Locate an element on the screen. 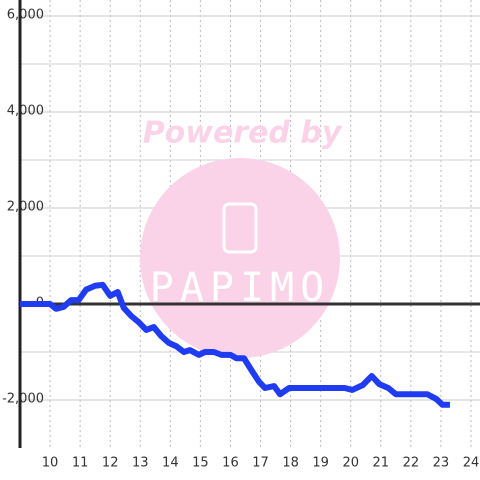 The width and height of the screenshot is (480, 480). x-tick-label: 23 is located at coordinates (441, 463).